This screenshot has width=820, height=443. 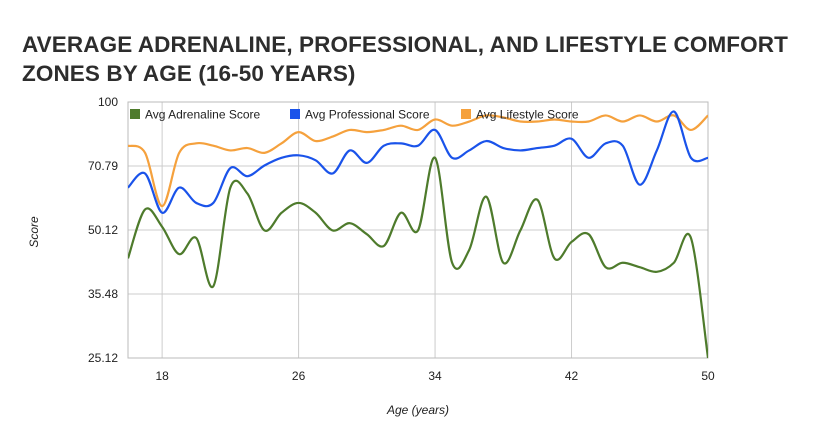 What do you see at coordinates (527, 115) in the screenshot?
I see `legend-label-avg-lifestyle-score: Avg Lifestyle Score` at bounding box center [527, 115].